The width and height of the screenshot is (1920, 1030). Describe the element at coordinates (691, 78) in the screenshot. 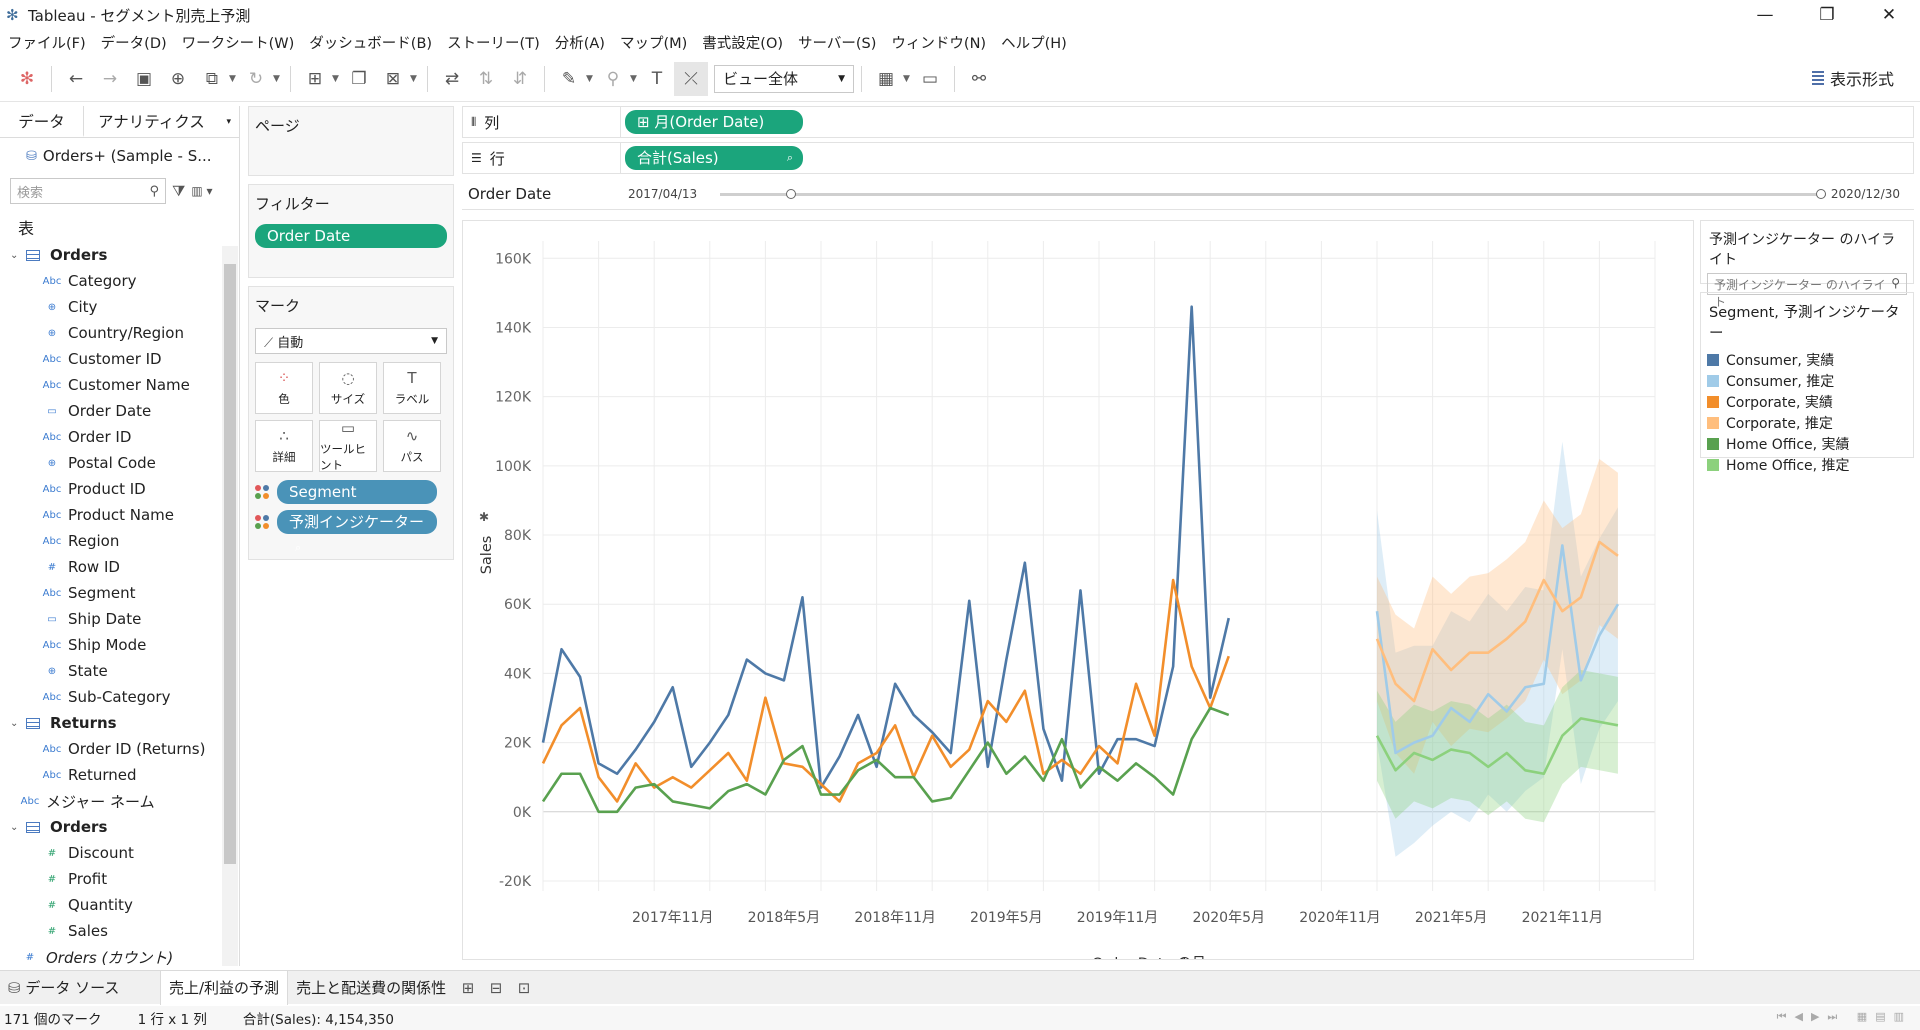

I see `fix-axes-icon: ⤫` at that location.